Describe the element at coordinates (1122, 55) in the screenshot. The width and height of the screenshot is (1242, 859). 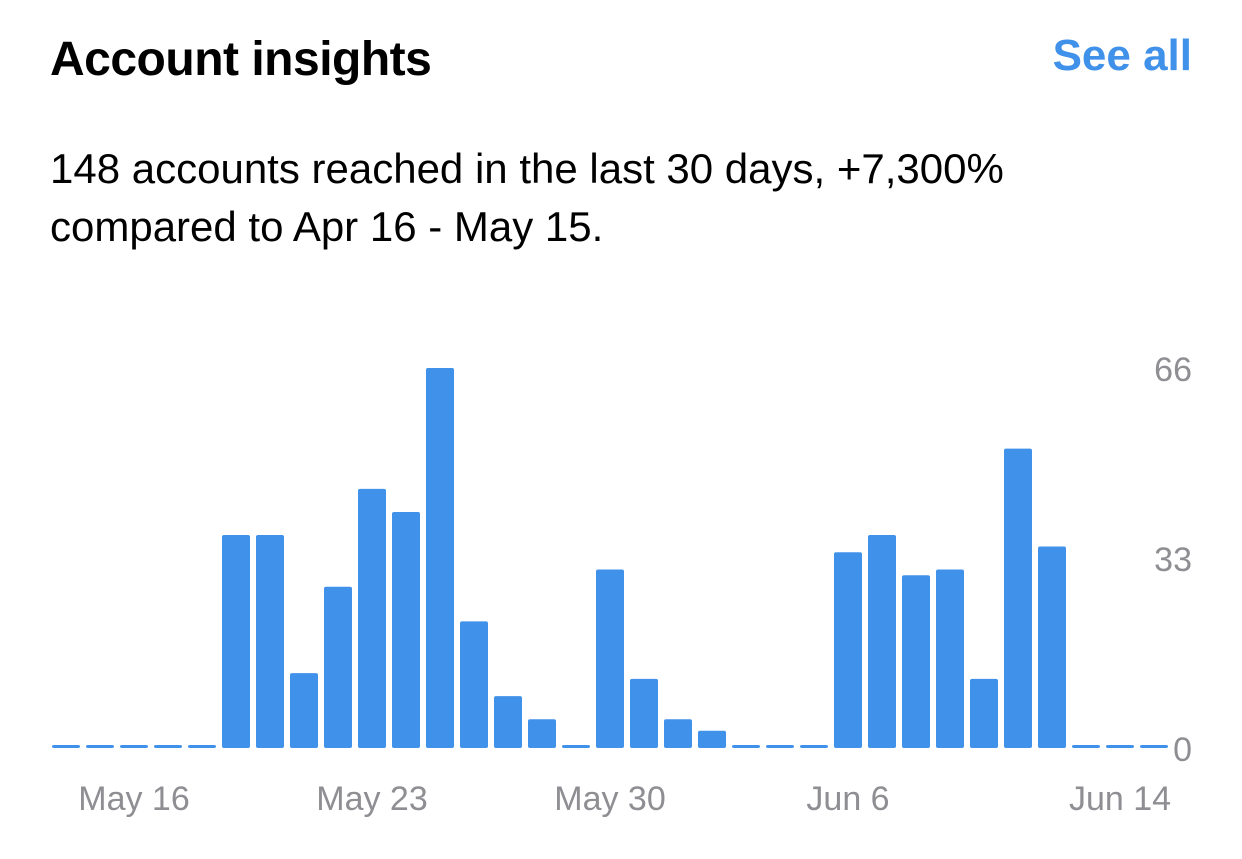
I see `see-all-link: See all` at that location.